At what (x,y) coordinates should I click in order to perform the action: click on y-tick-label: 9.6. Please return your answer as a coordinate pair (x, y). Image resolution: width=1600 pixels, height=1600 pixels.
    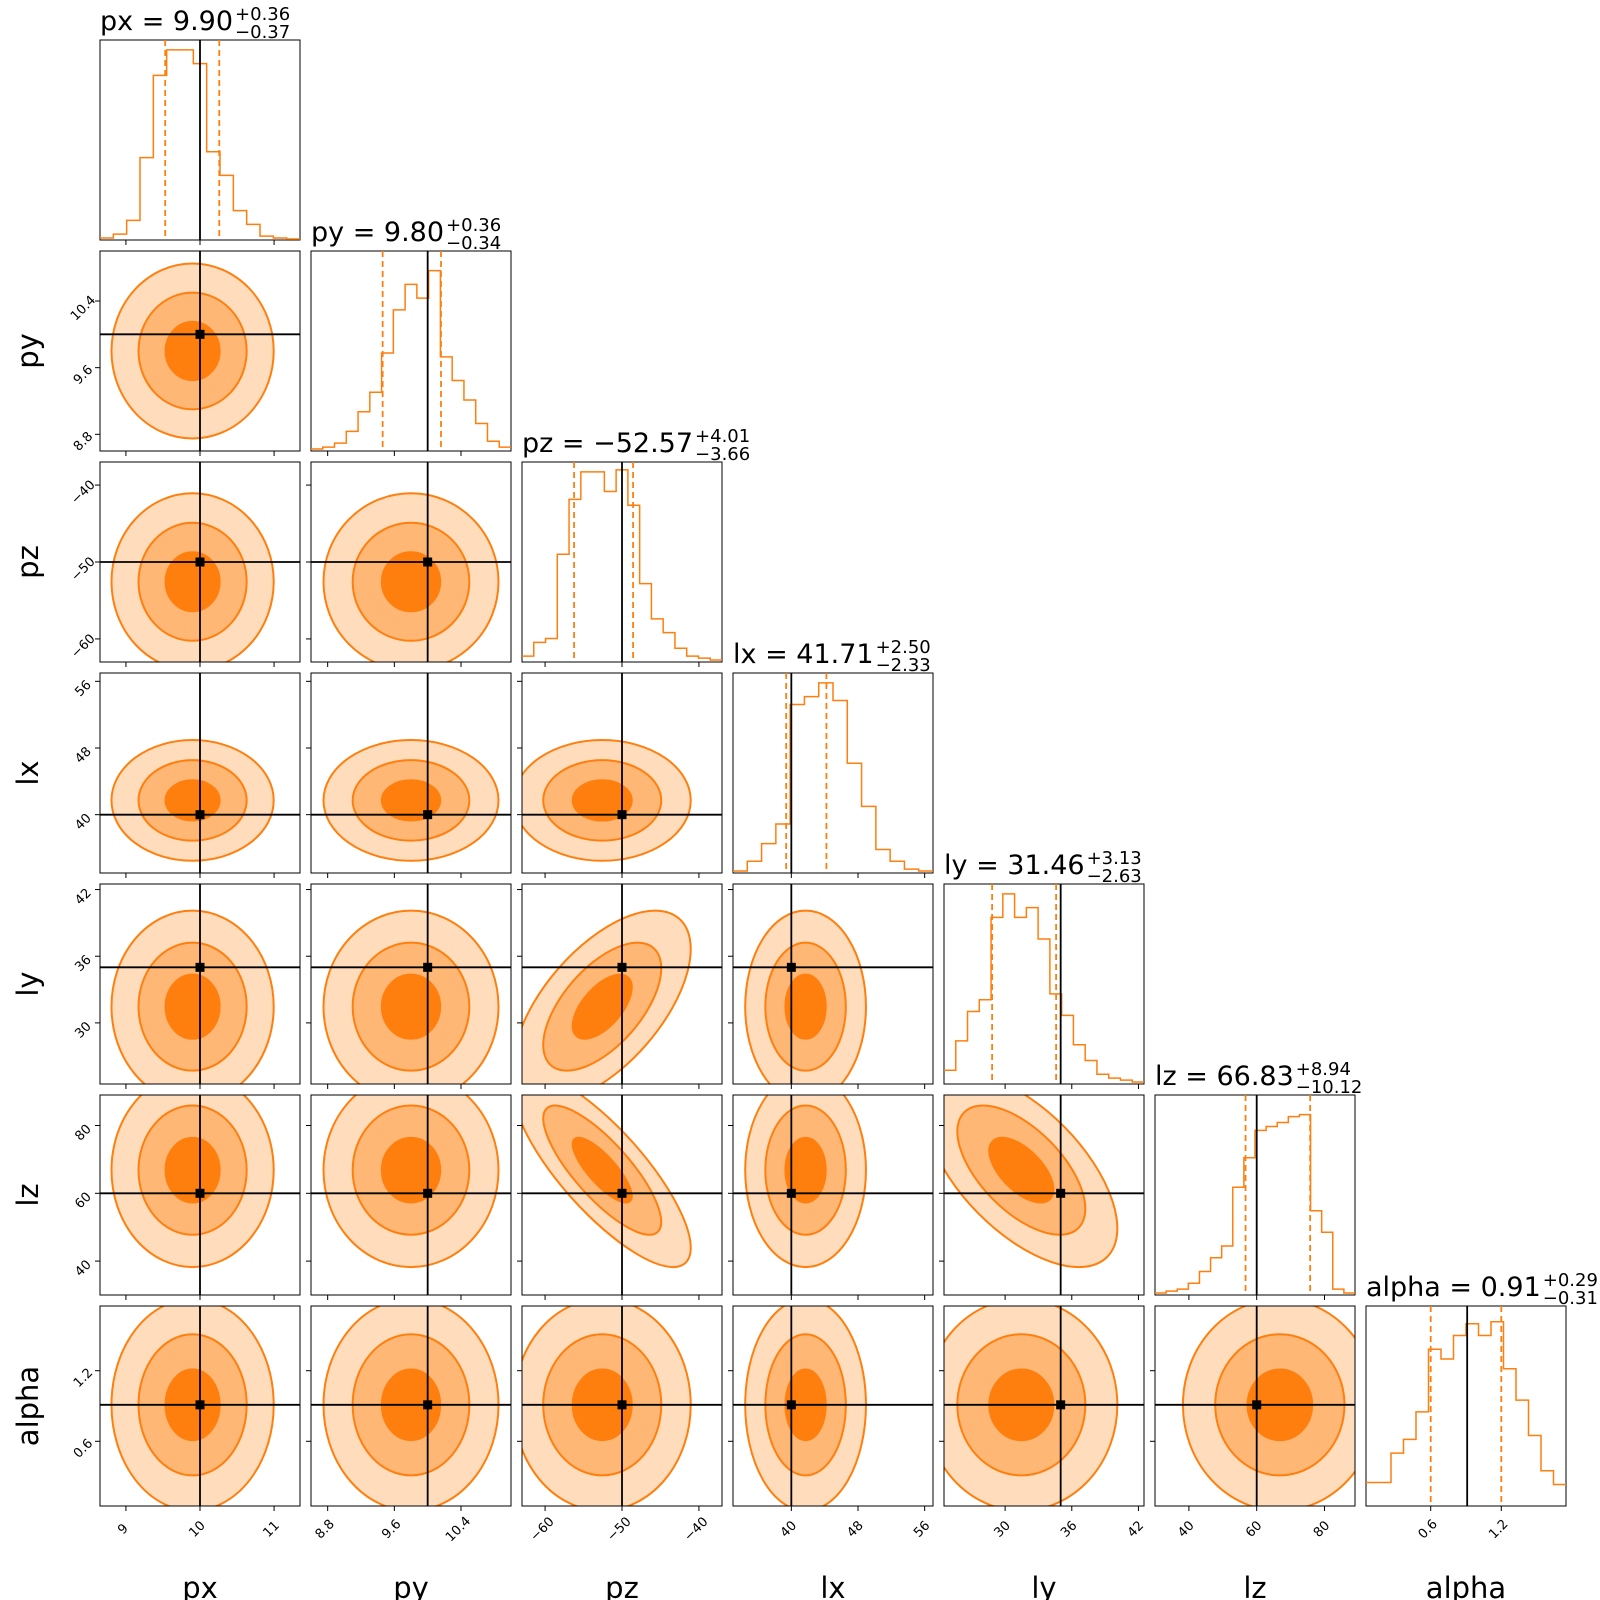
    Looking at the image, I should click on (83, 375).